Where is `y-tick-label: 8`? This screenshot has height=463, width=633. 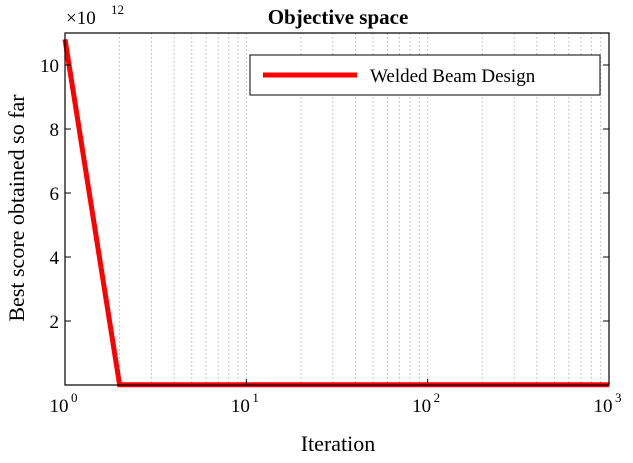 y-tick-label: 8 is located at coordinates (55, 130).